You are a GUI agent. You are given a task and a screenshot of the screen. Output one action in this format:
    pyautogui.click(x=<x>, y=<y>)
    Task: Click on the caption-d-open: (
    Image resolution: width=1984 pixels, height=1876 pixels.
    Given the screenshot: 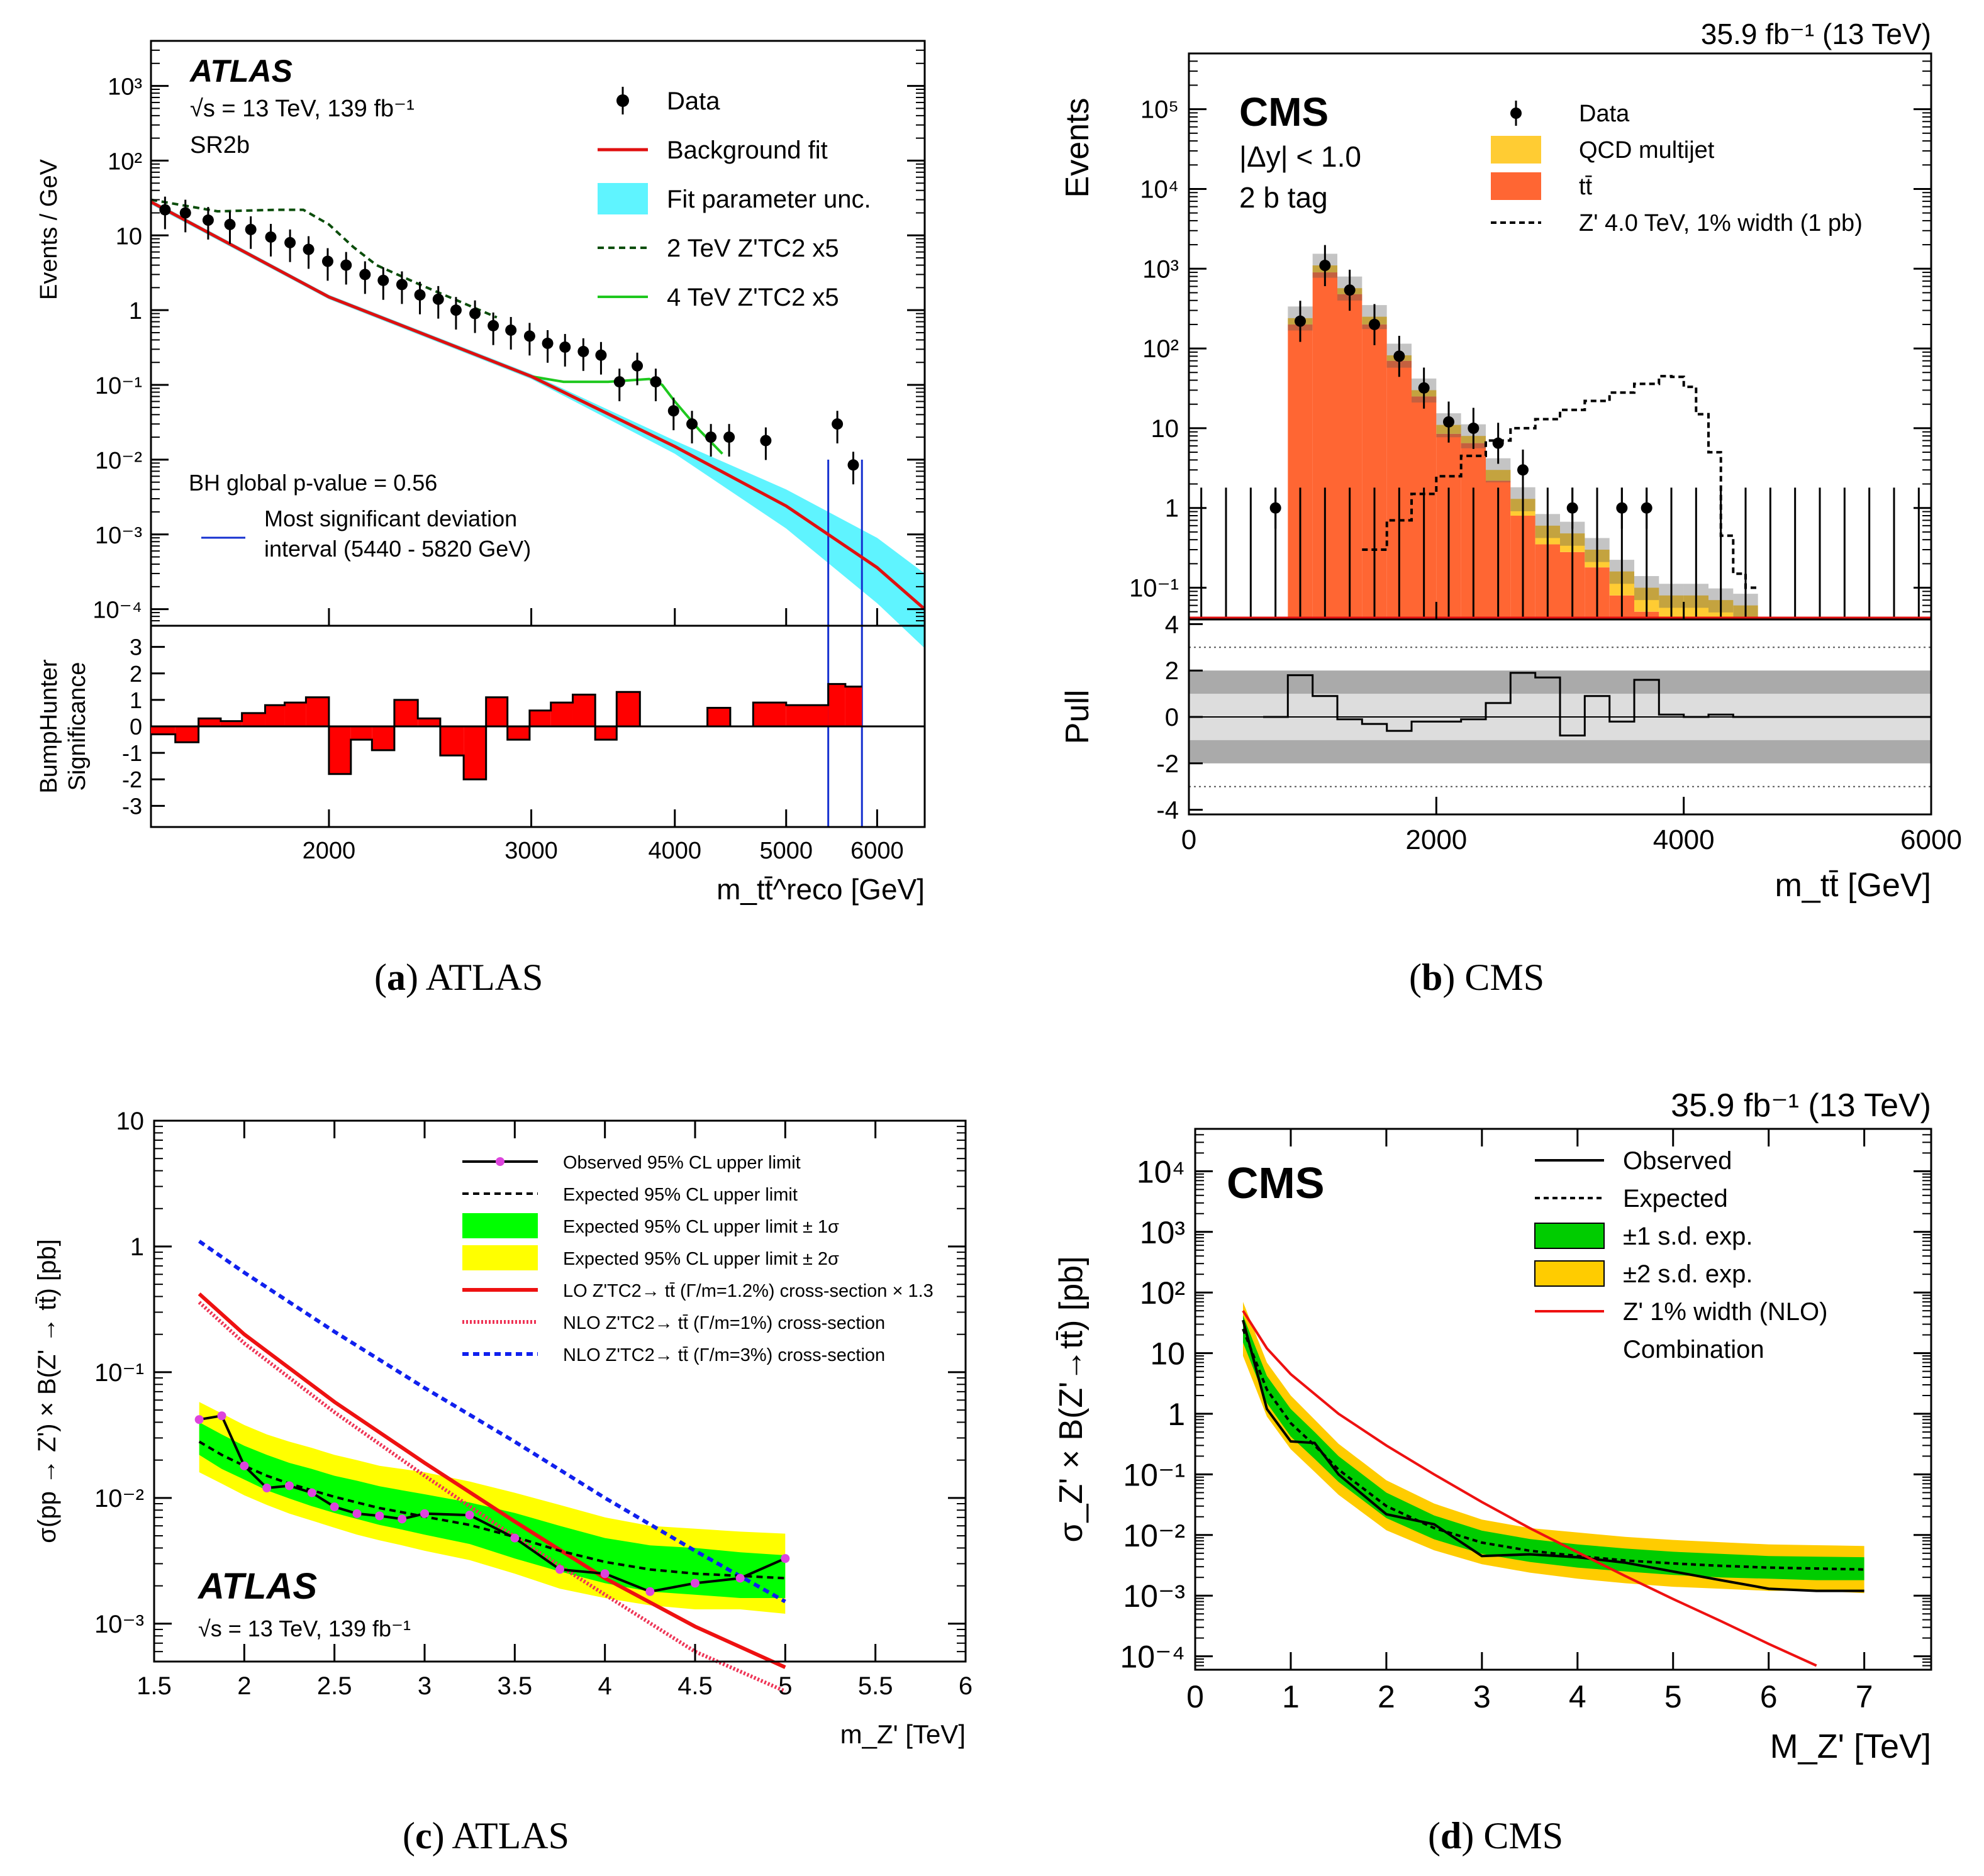 What is the action you would take?
    pyautogui.click(x=1434, y=1836)
    